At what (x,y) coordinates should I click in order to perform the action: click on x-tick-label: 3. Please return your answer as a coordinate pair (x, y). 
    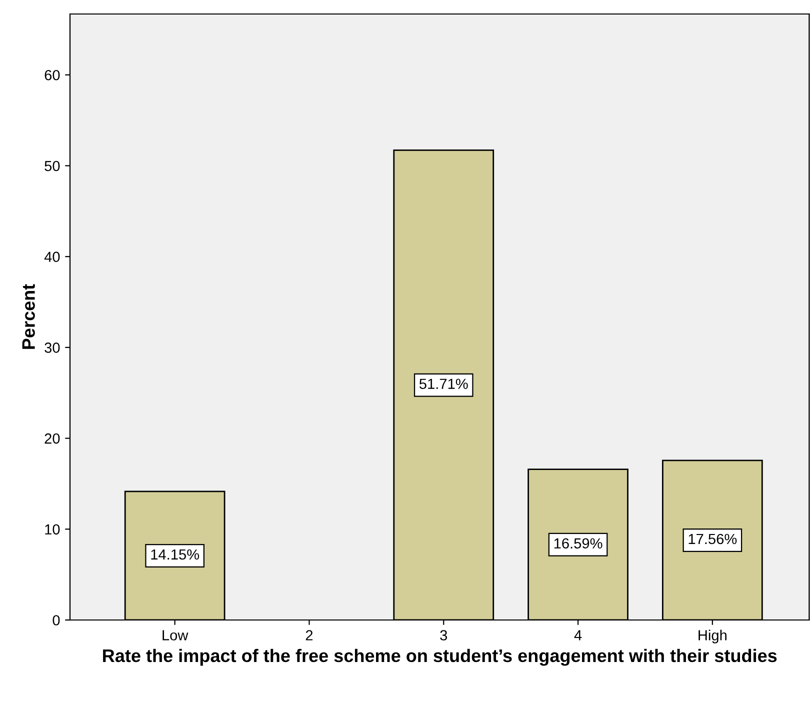
    Looking at the image, I should click on (444, 635).